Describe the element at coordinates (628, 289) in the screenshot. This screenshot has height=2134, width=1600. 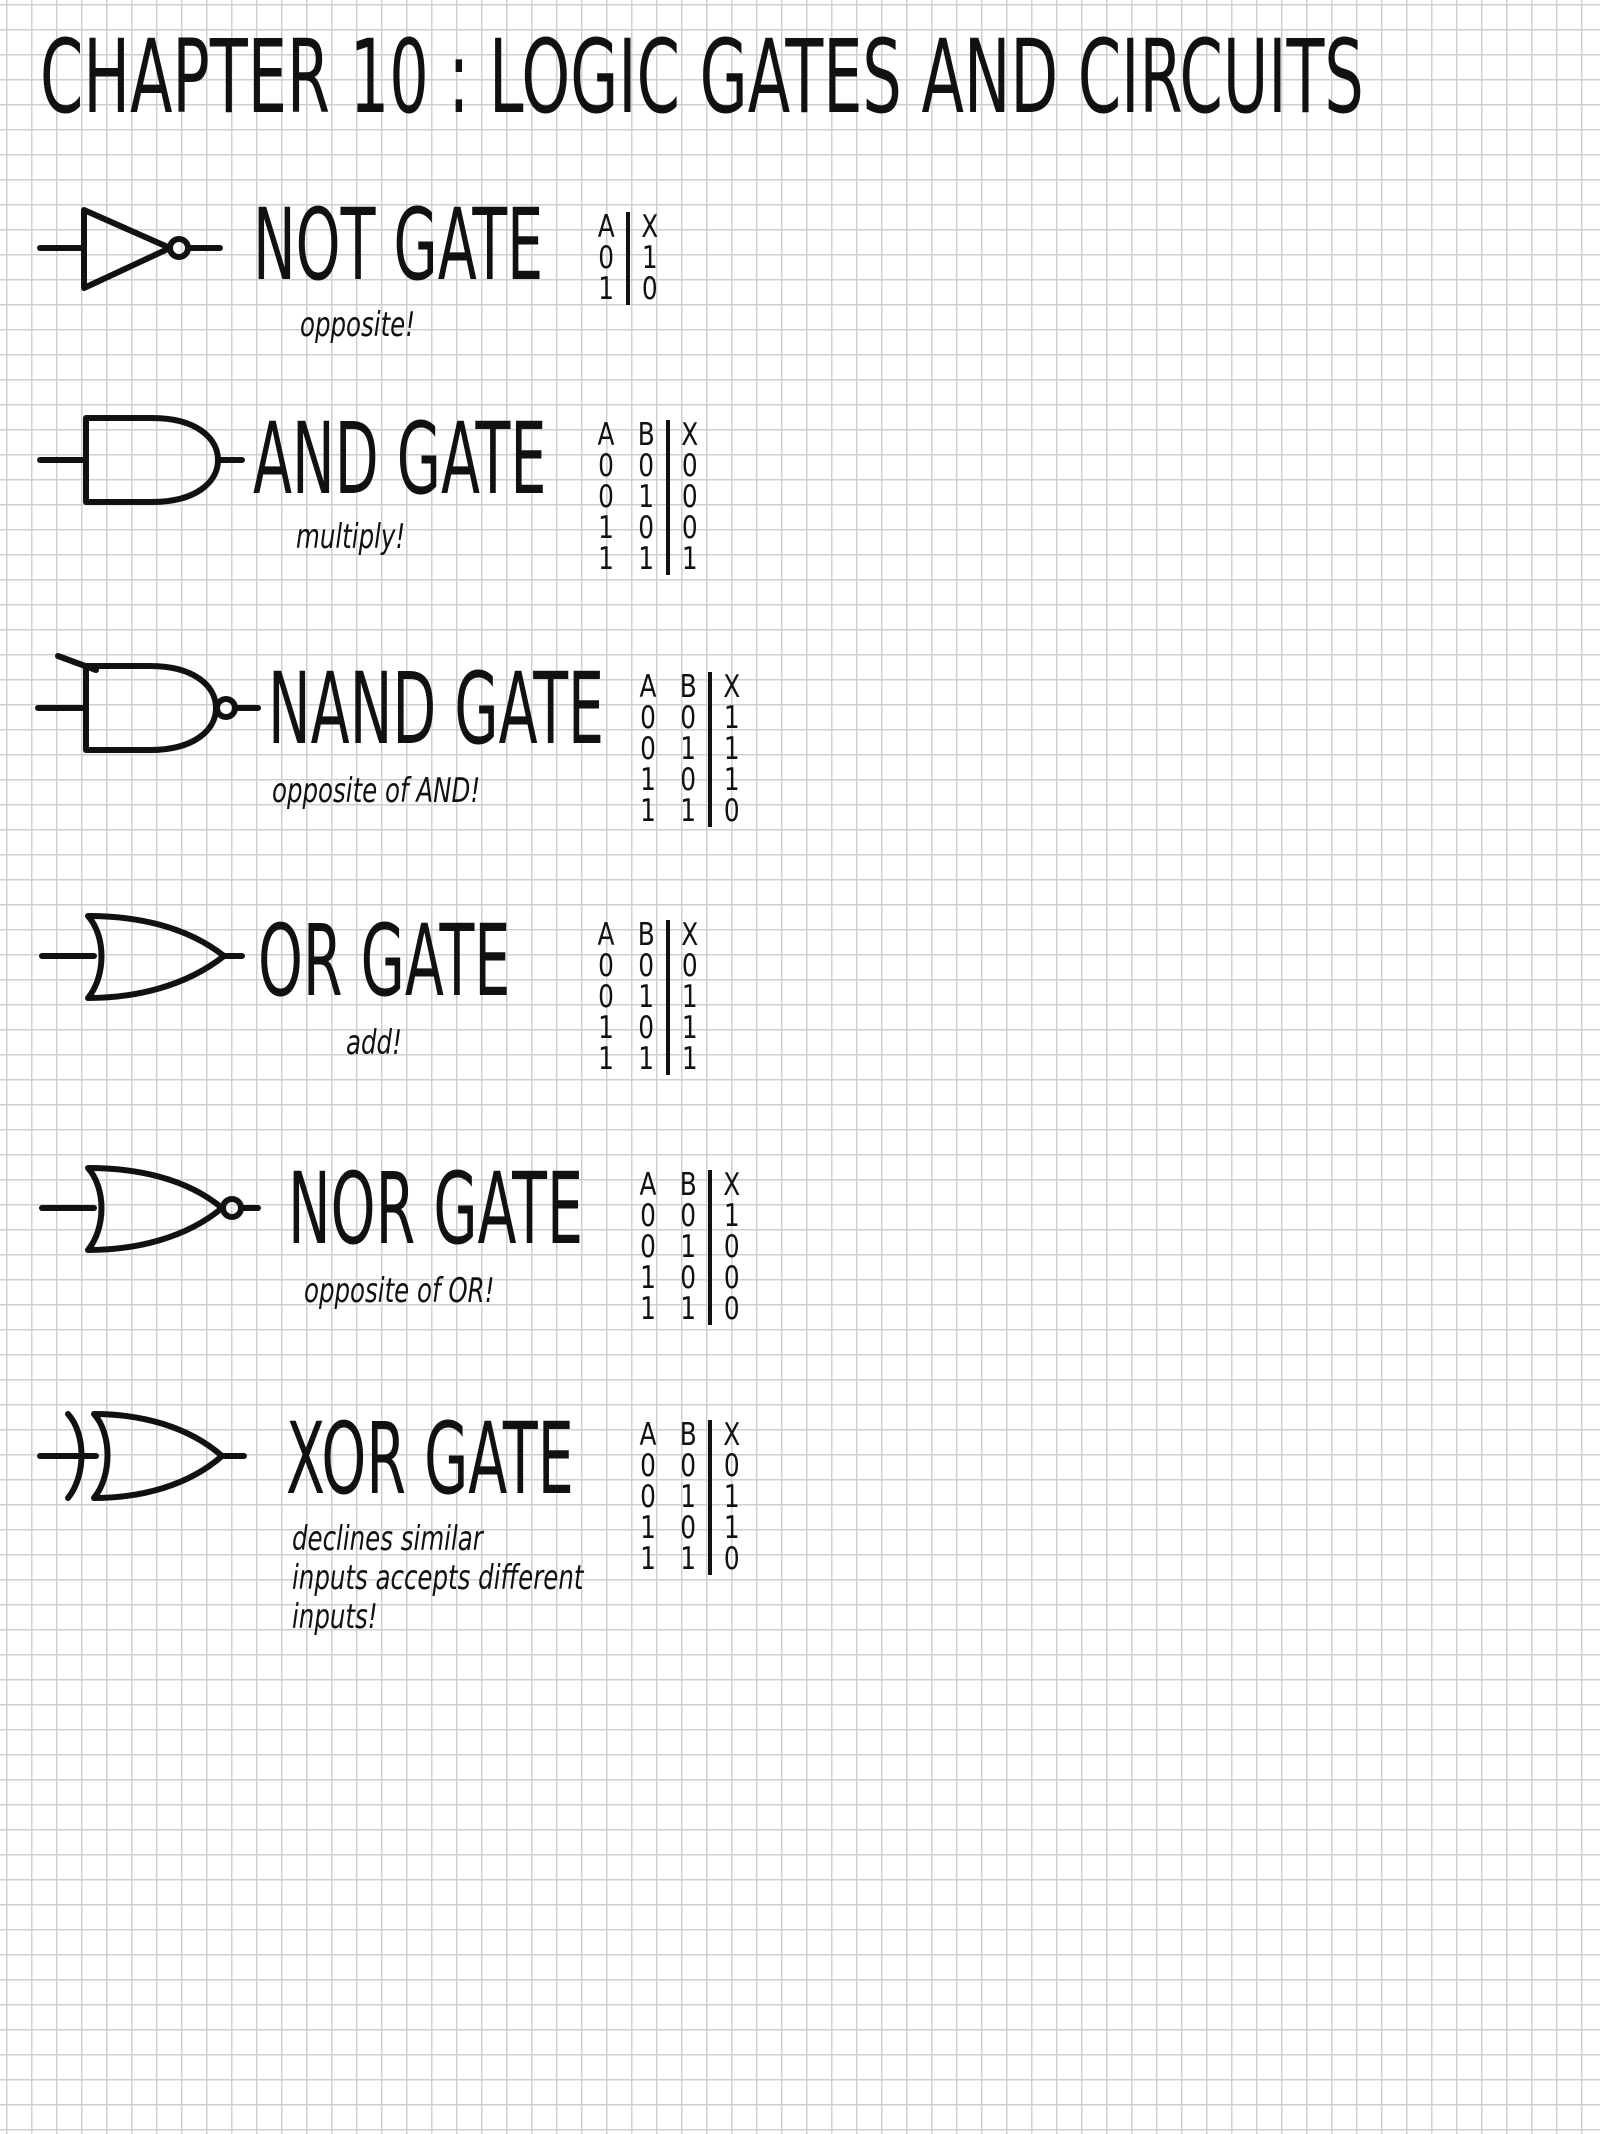
I see `table-row: 1 0` at that location.